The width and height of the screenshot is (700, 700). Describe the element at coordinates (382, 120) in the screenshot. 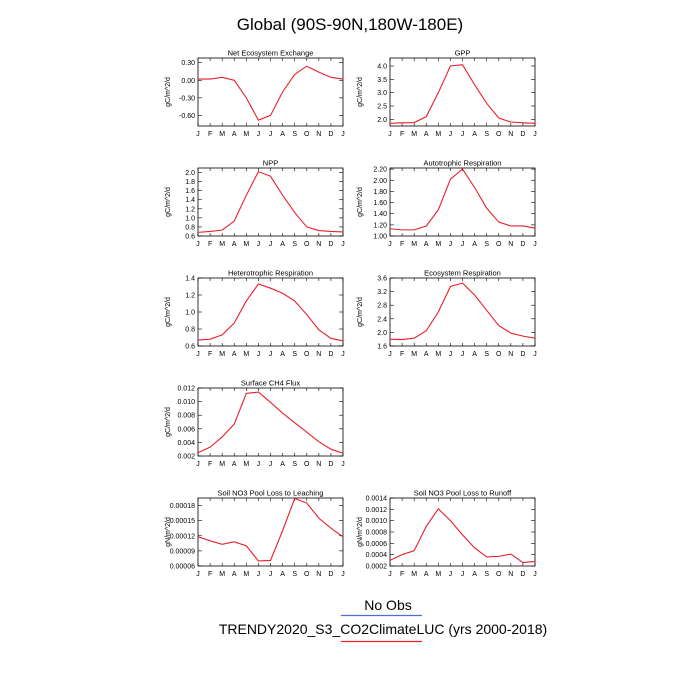

I see `y-tick-label: 2.0` at that location.